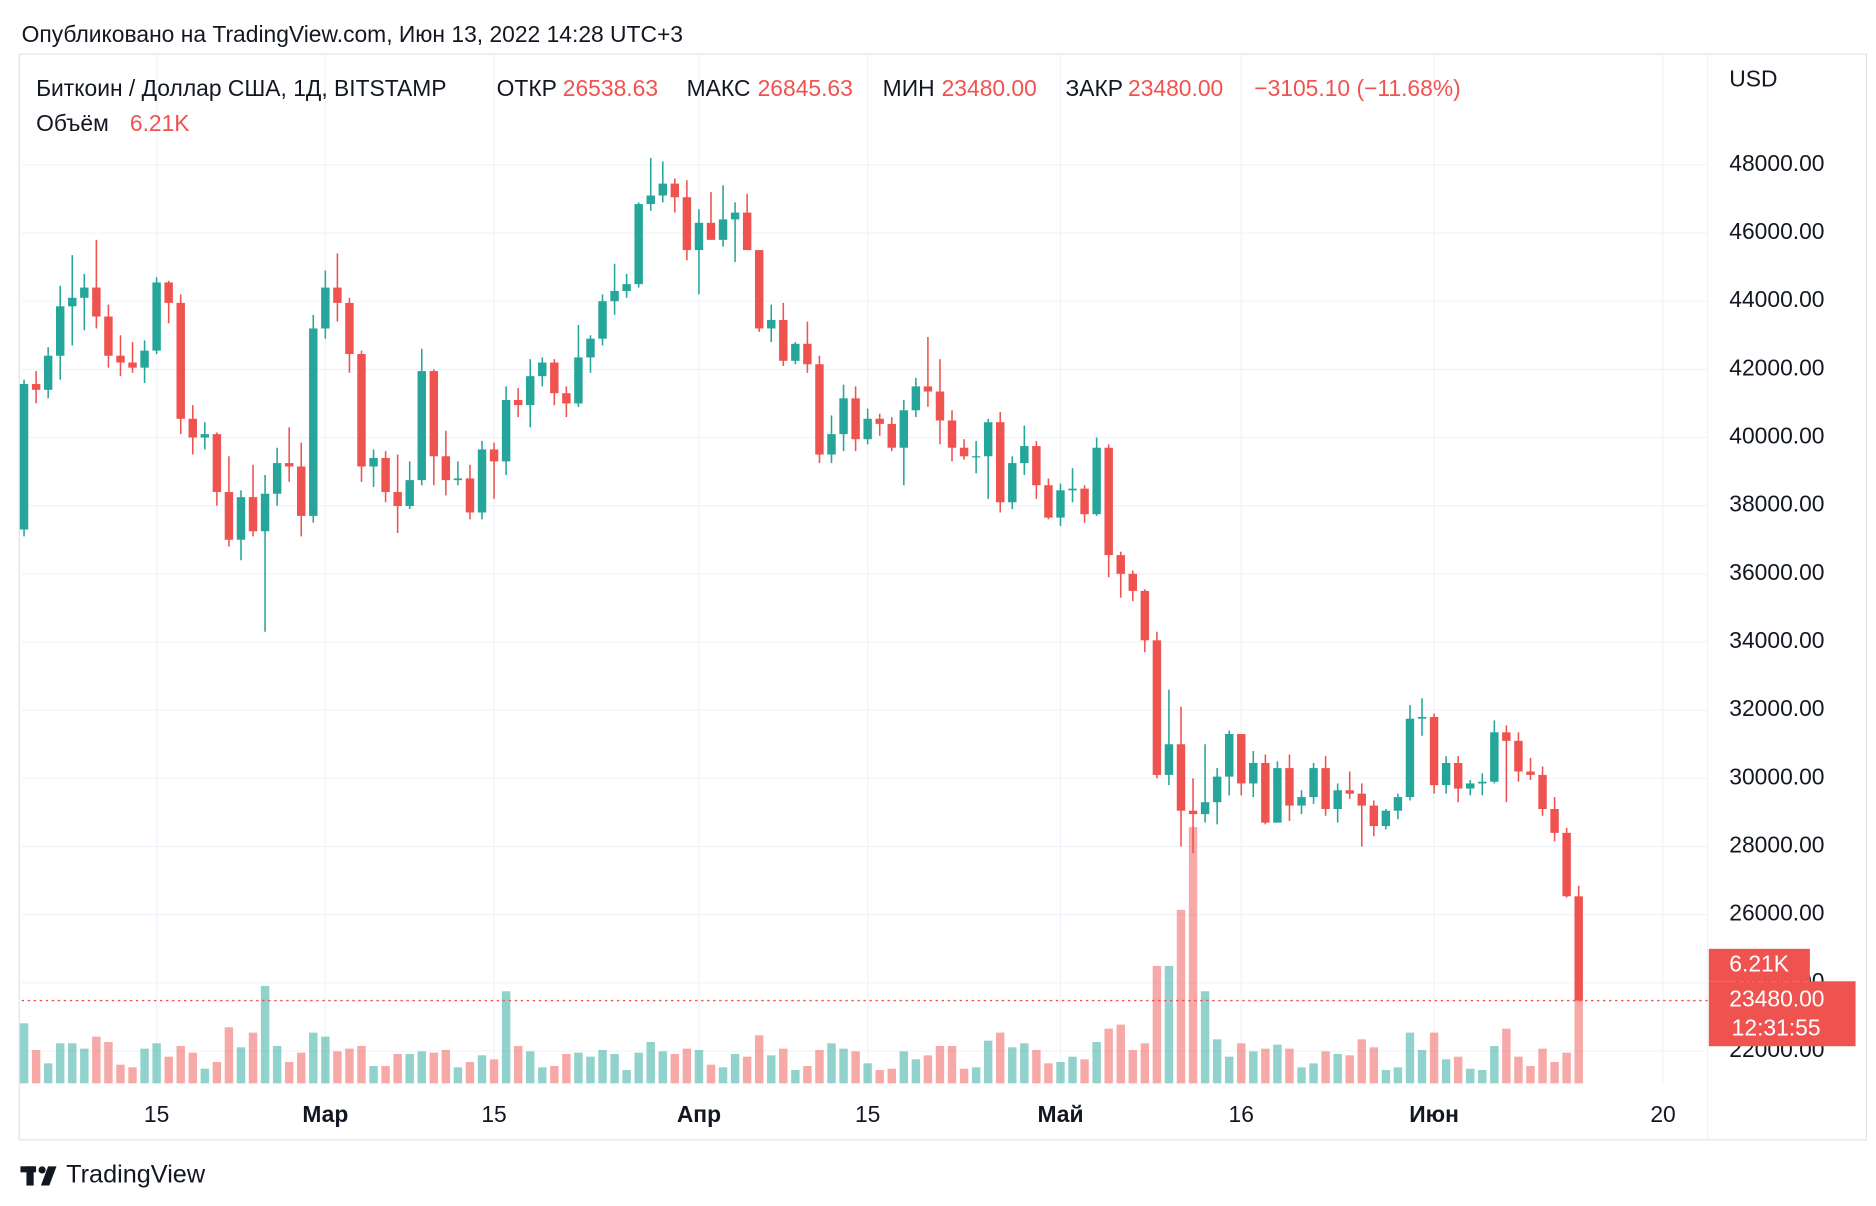  Describe the element at coordinates (1776, 504) in the screenshot. I see `y-tick-label: 38000.00` at that location.